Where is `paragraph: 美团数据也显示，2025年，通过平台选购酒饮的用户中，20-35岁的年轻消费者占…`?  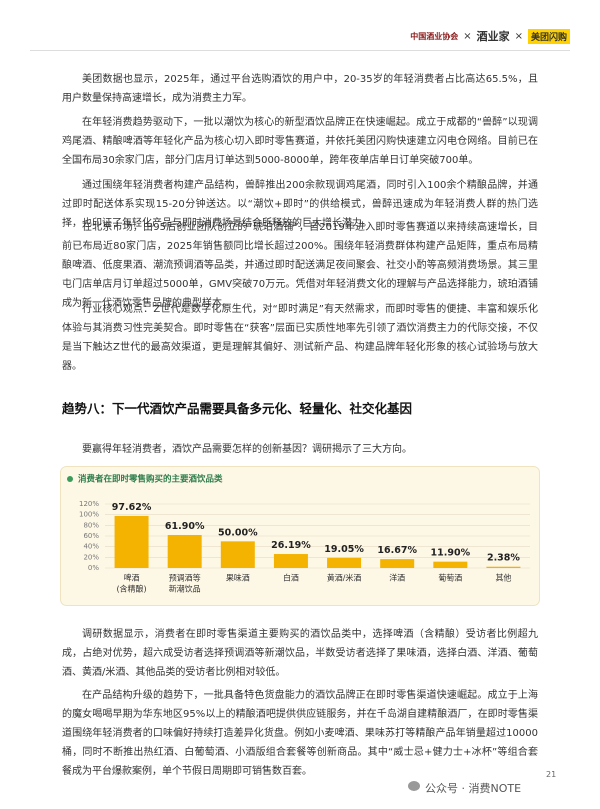 paragraph: 美团数据也显示，2025年，通过平台选购酒饮的用户中，20-35岁的年轻消费者占… is located at coordinates (300, 89).